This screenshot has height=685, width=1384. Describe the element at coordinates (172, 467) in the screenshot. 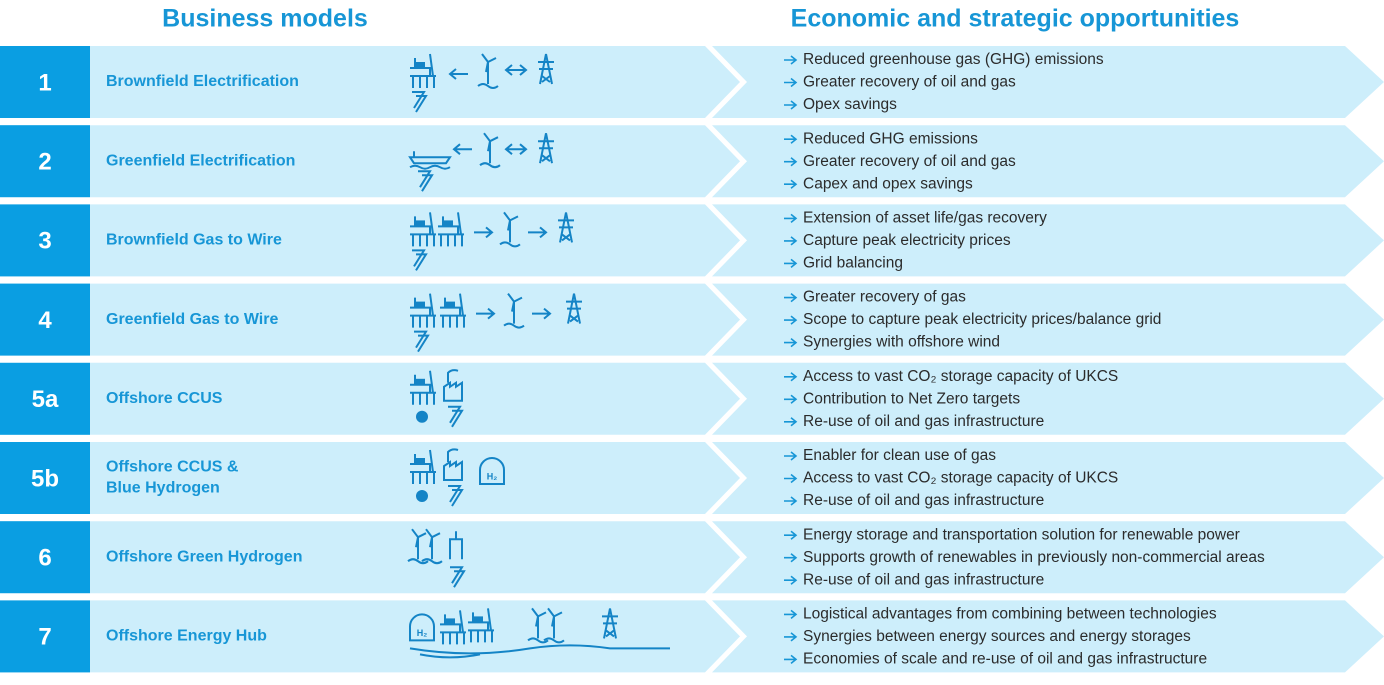

I see `model-name: Offshore CCUS &` at that location.